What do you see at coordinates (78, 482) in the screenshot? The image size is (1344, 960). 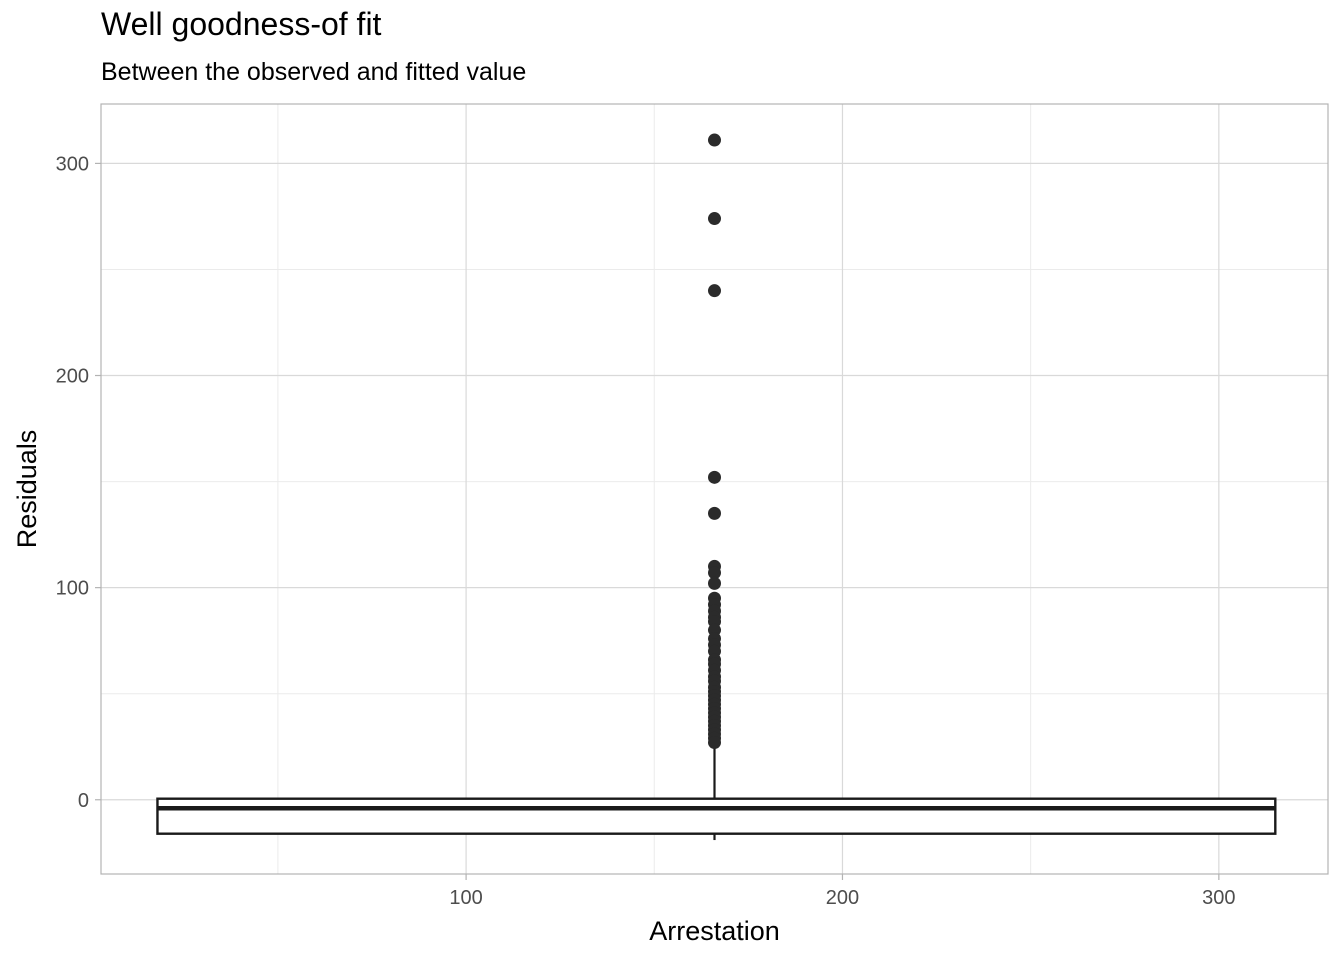 I see `y-axis-ticks: 0 100 200 300` at bounding box center [78, 482].